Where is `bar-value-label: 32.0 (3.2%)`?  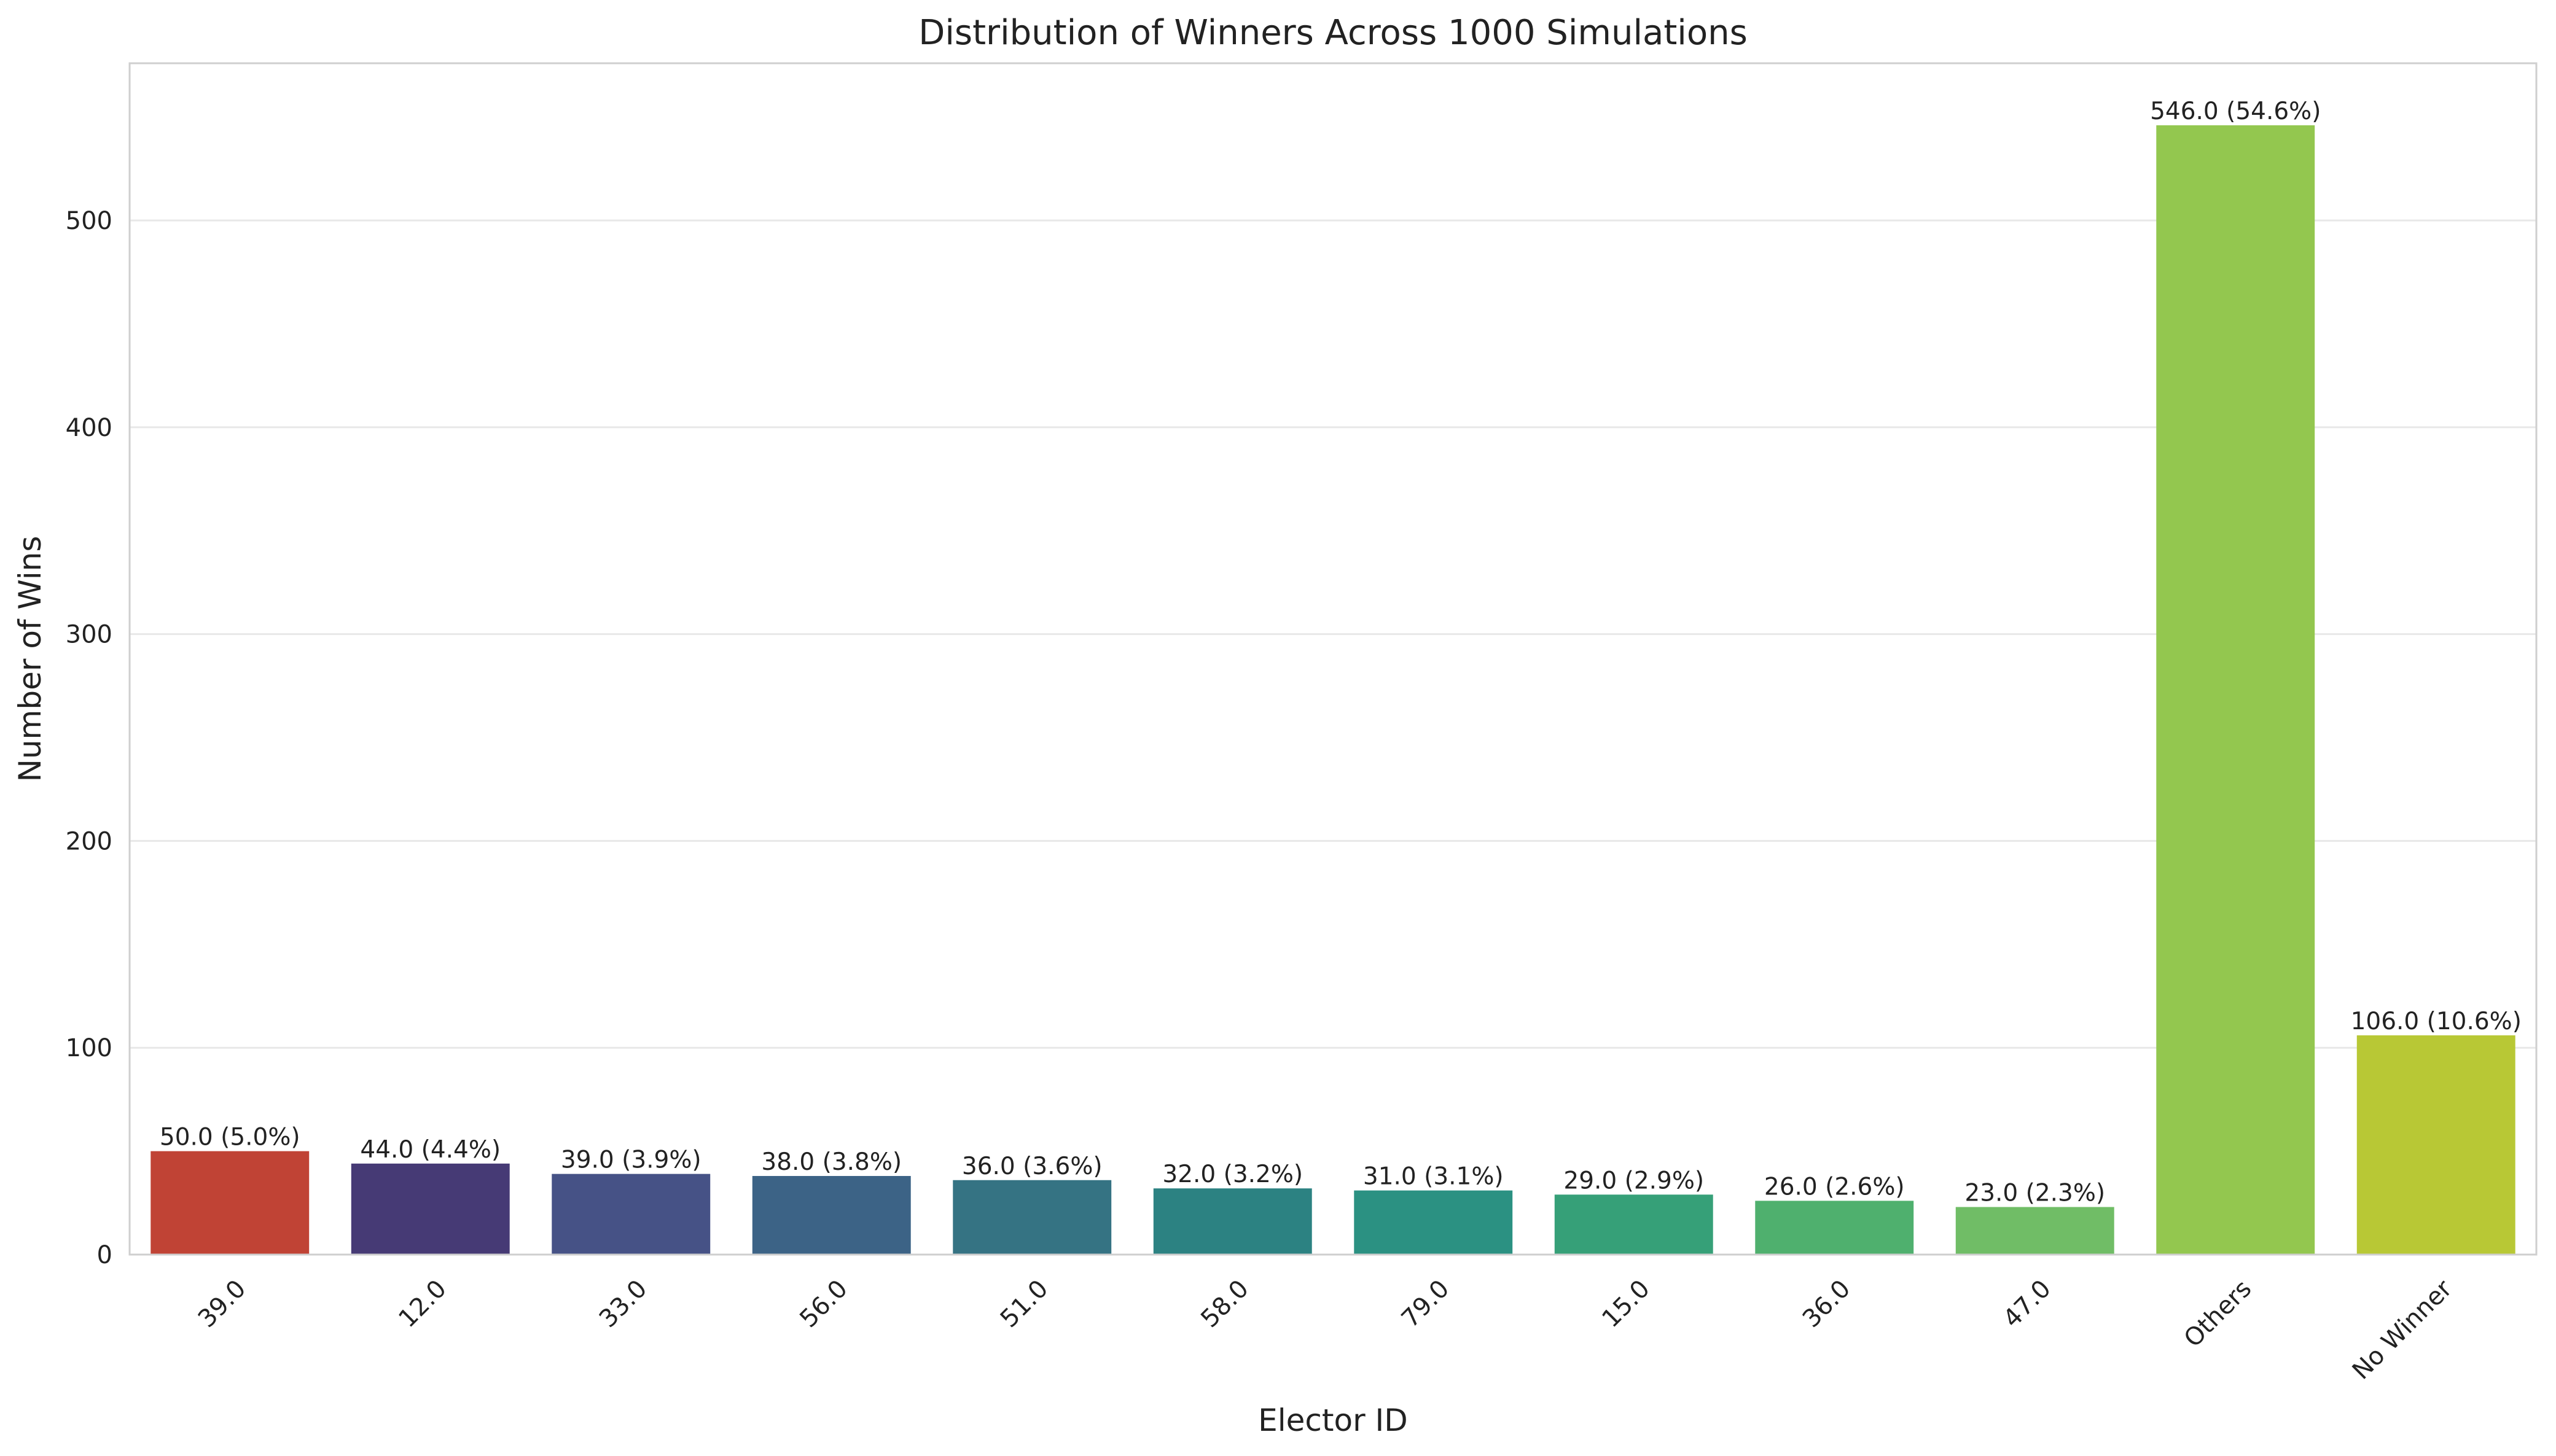
bar-value-label: 32.0 (3.2%) is located at coordinates (1232, 1174).